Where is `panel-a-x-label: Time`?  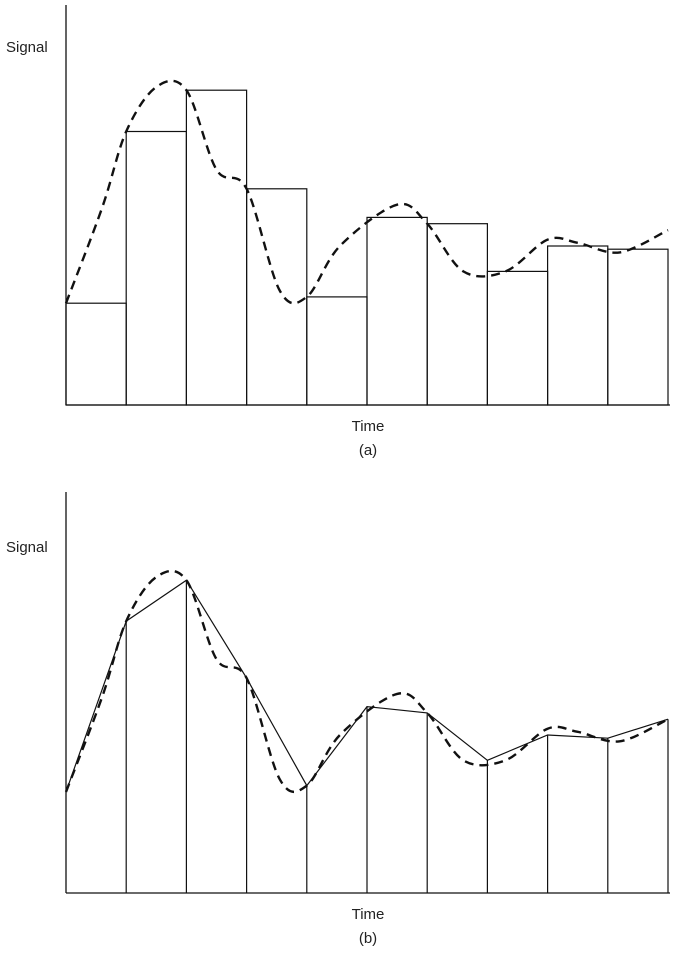
panel-a-x-label: Time is located at coordinates (368, 426).